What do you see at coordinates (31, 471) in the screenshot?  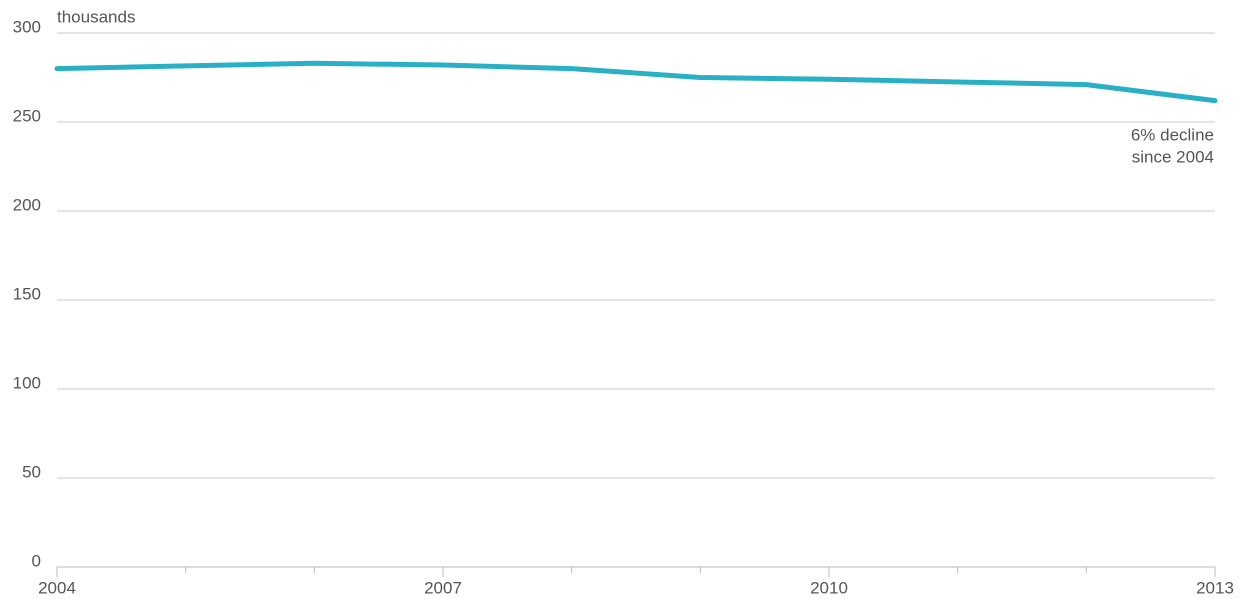 I see `y-tick-label: 50` at bounding box center [31, 471].